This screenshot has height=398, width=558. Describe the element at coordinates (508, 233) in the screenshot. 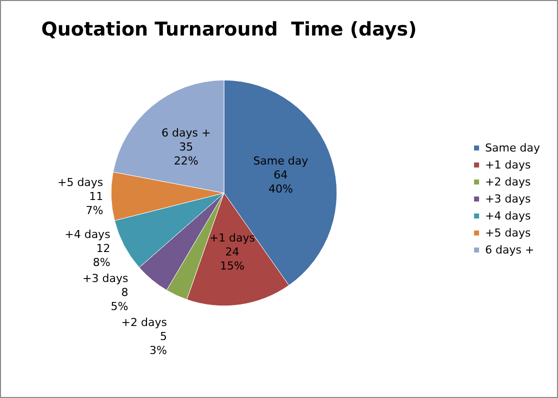

I see `legend-label: +5 days` at that location.